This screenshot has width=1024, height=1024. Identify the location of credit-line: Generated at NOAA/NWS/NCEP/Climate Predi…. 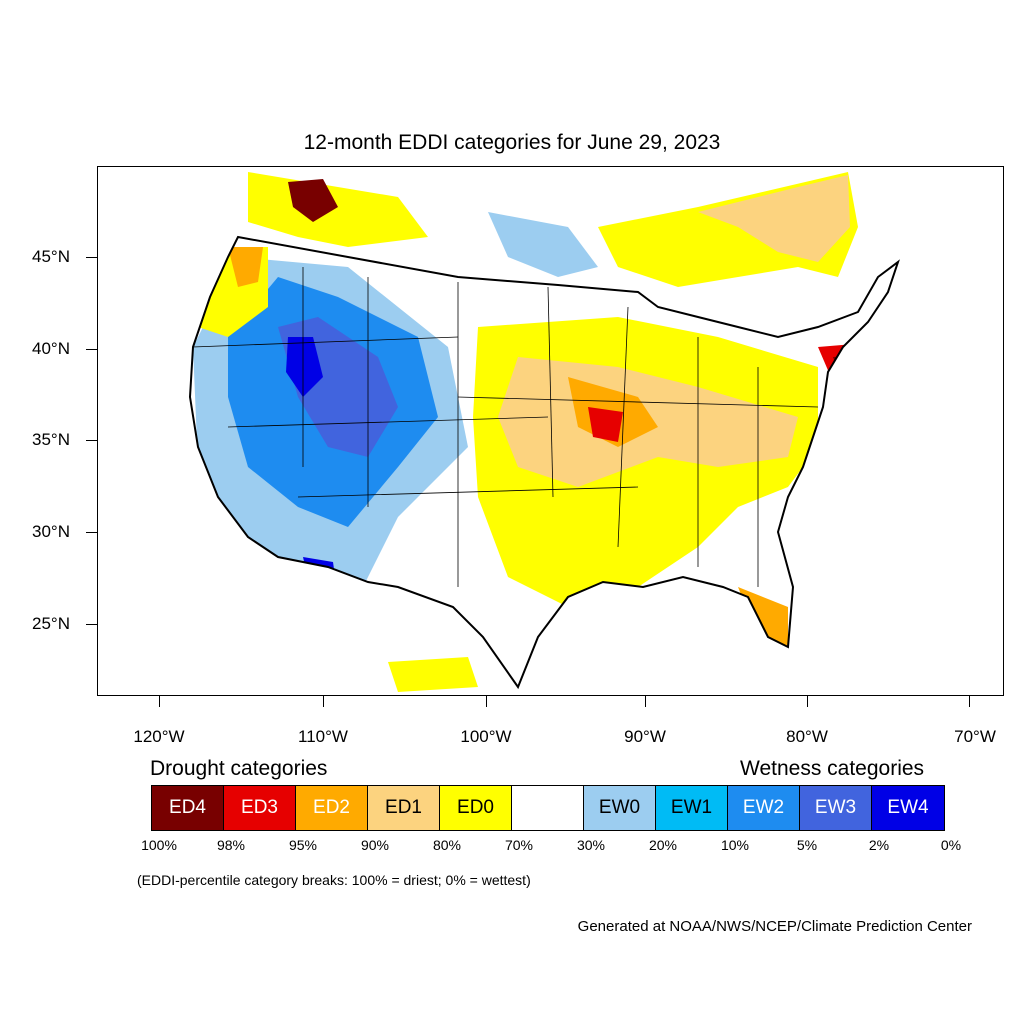
(774, 926).